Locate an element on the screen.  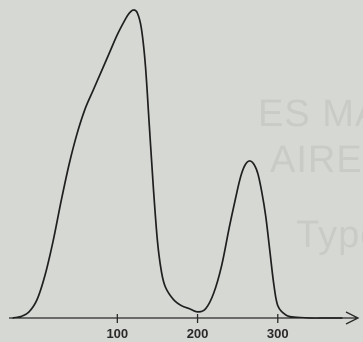
bleed-text-line-2: AIRE DU CHA is located at coordinates (316, 160).